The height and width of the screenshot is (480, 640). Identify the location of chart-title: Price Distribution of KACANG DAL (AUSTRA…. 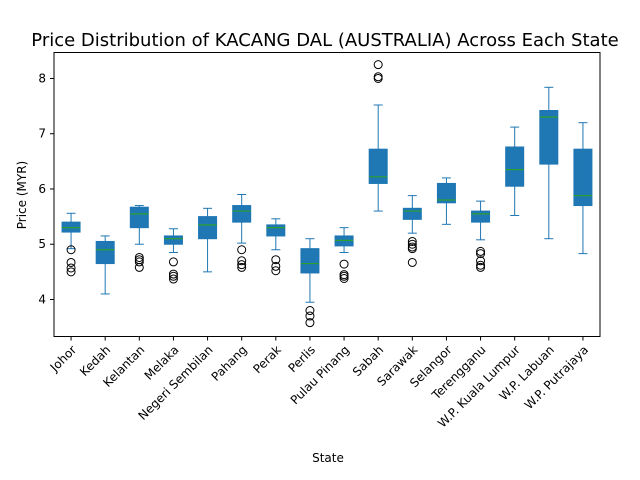
(324, 40).